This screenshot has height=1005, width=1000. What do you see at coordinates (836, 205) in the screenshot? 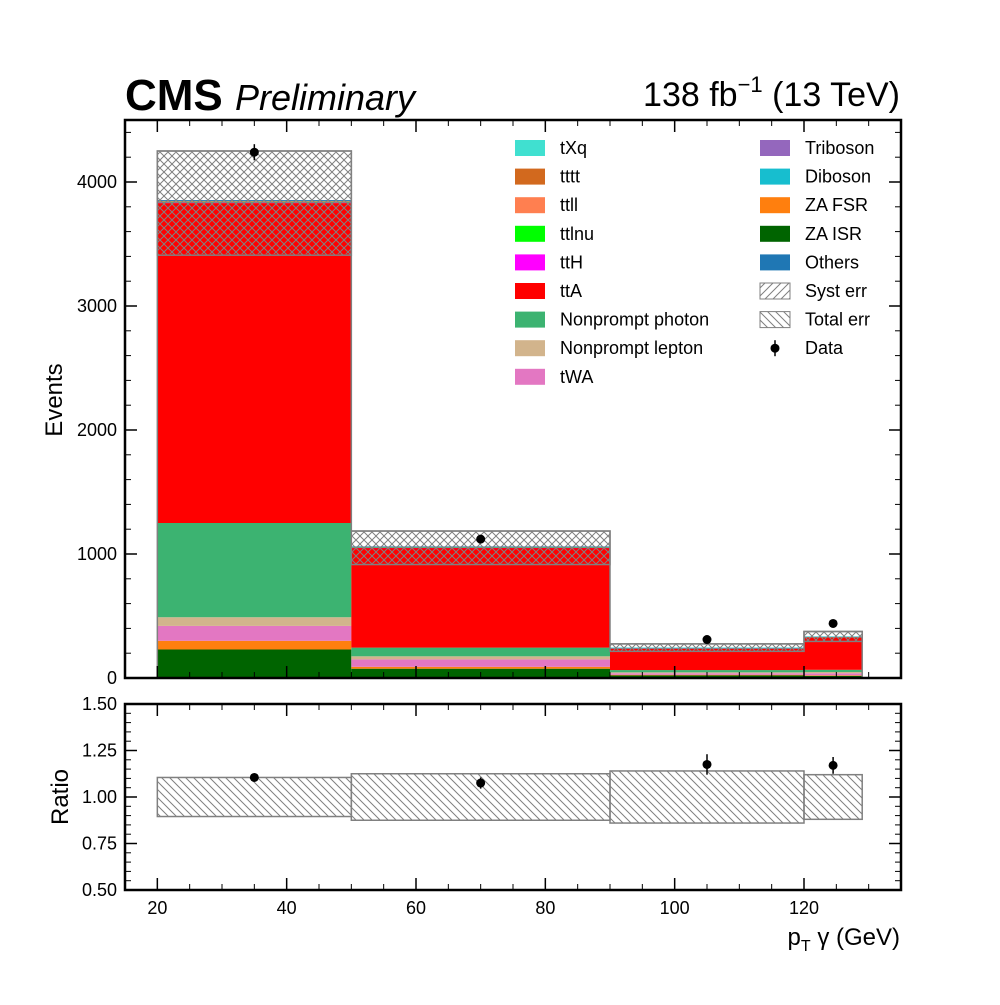
I see `legend-label-za-fsr: ZA FSR` at bounding box center [836, 205].